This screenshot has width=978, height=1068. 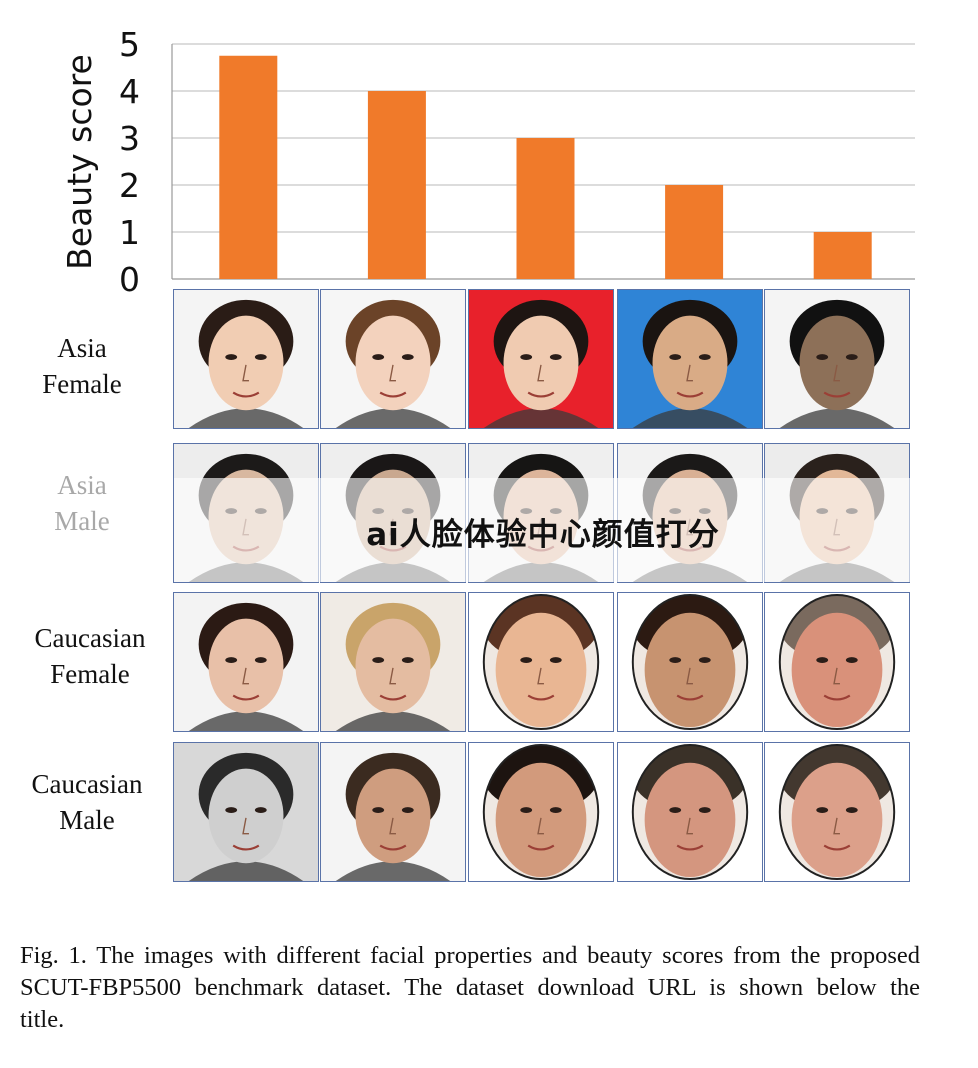 I want to click on y-axis-label: Beauty score, so click(x=79, y=162).